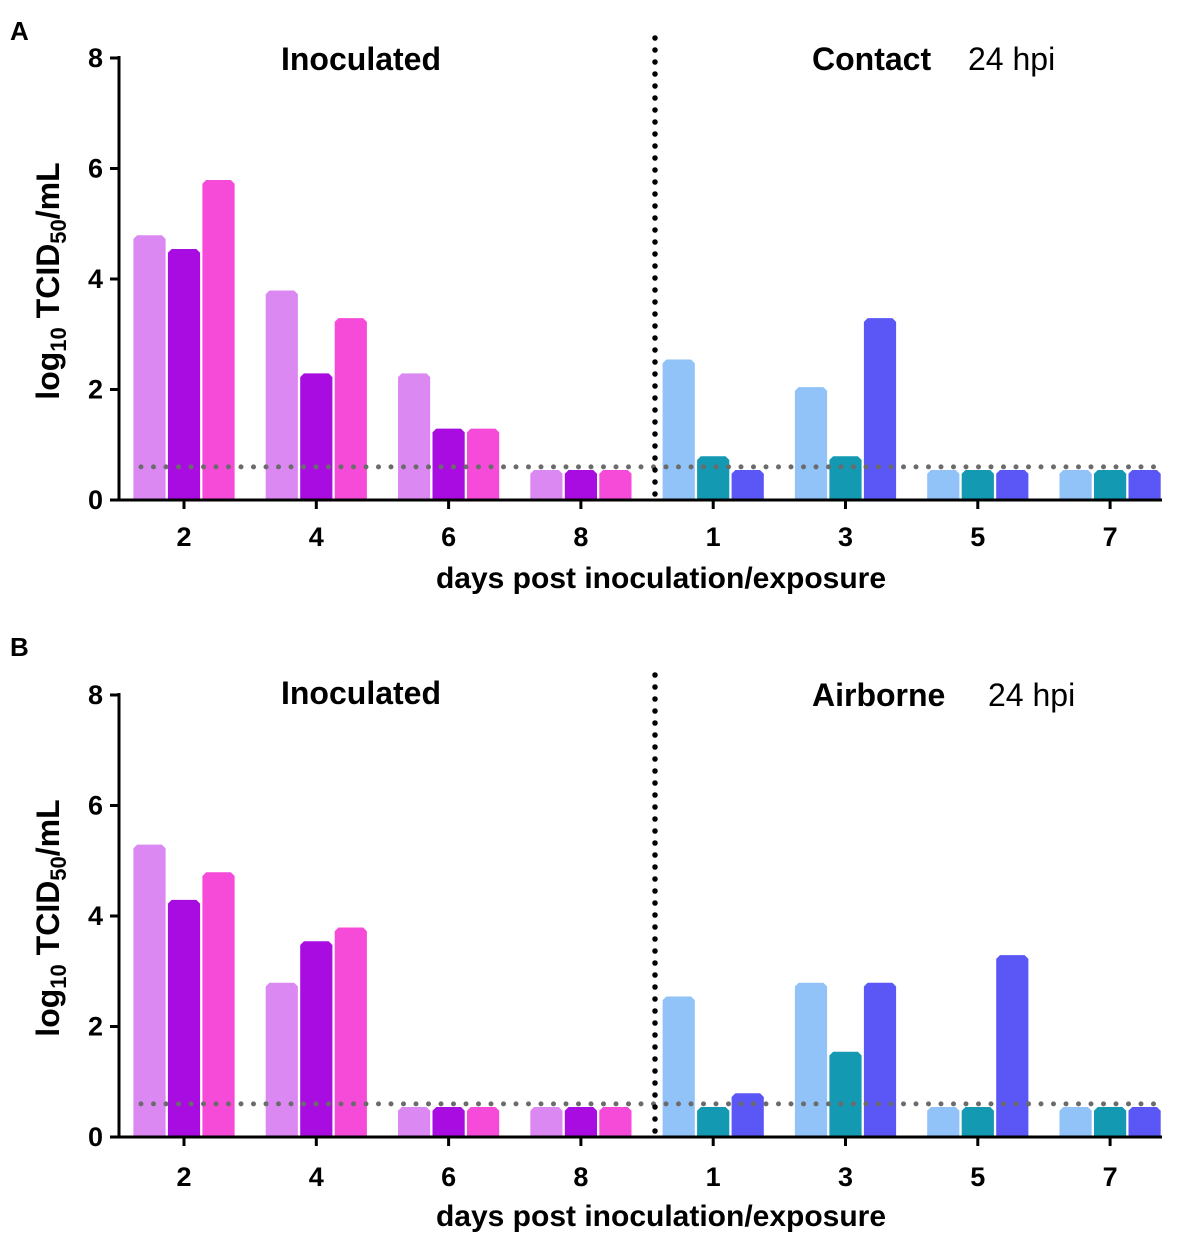 This screenshot has height=1237, width=1183. I want to click on y-tick-label-b-2: 2, so click(95, 1027).